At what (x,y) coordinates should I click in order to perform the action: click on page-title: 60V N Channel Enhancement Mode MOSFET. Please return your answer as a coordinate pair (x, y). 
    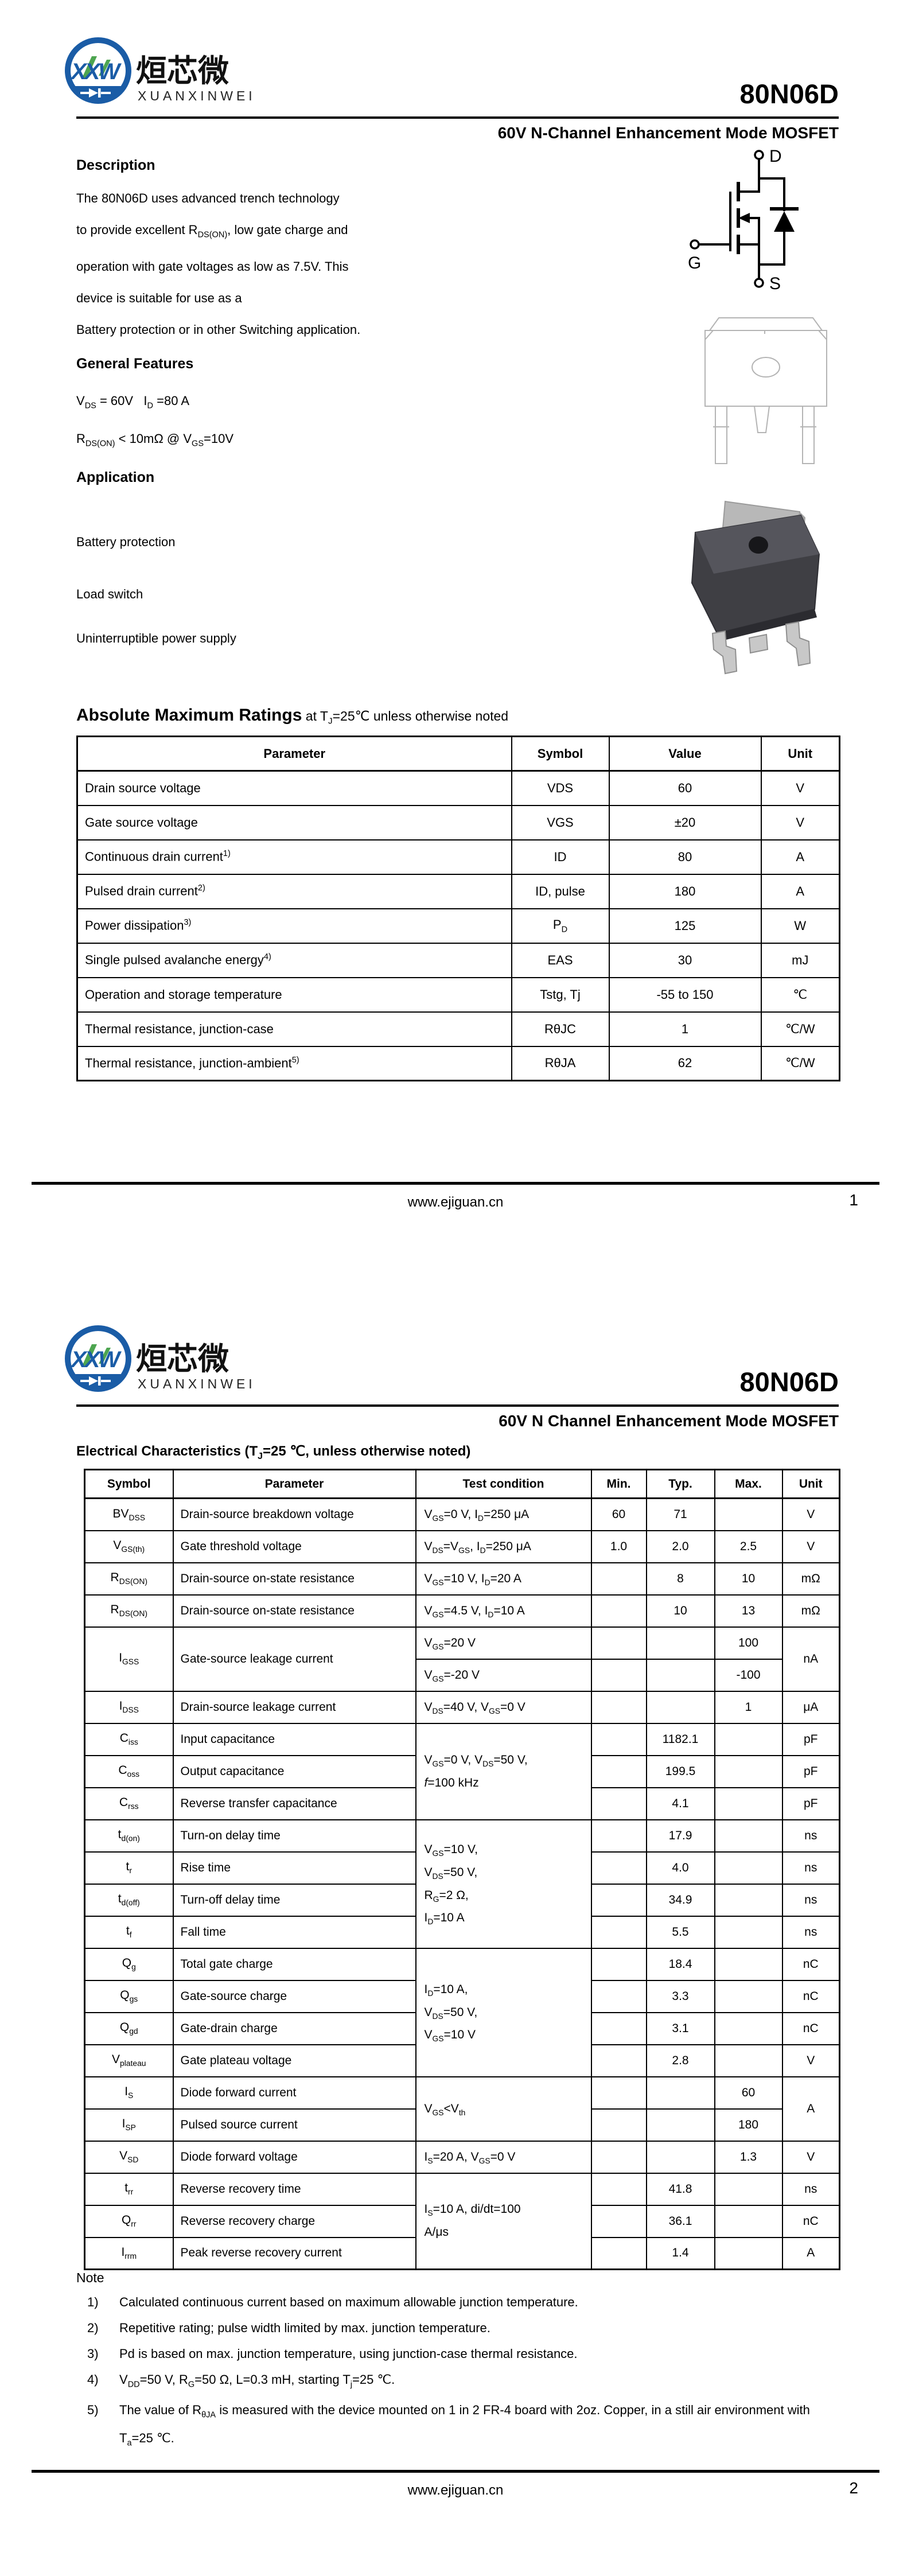
    Looking at the image, I should click on (669, 1421).